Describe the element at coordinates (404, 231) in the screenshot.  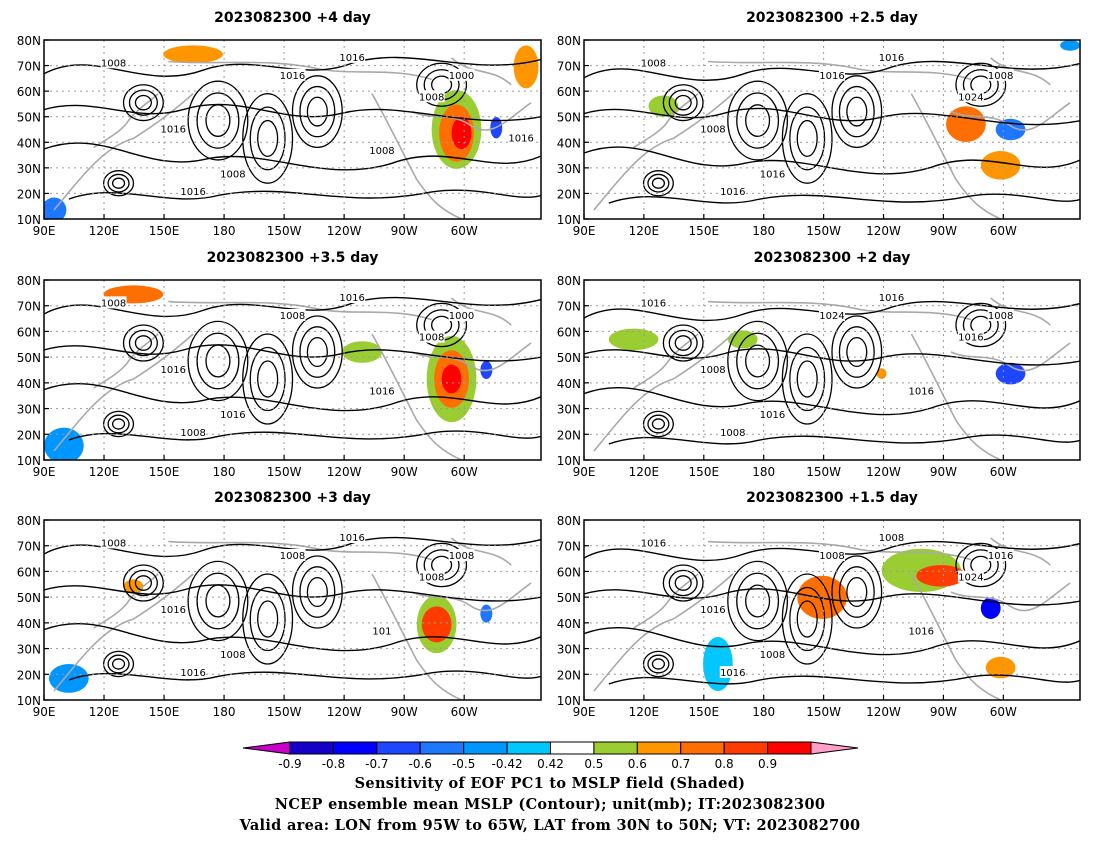
I see `x-tick-label: 90W` at that location.